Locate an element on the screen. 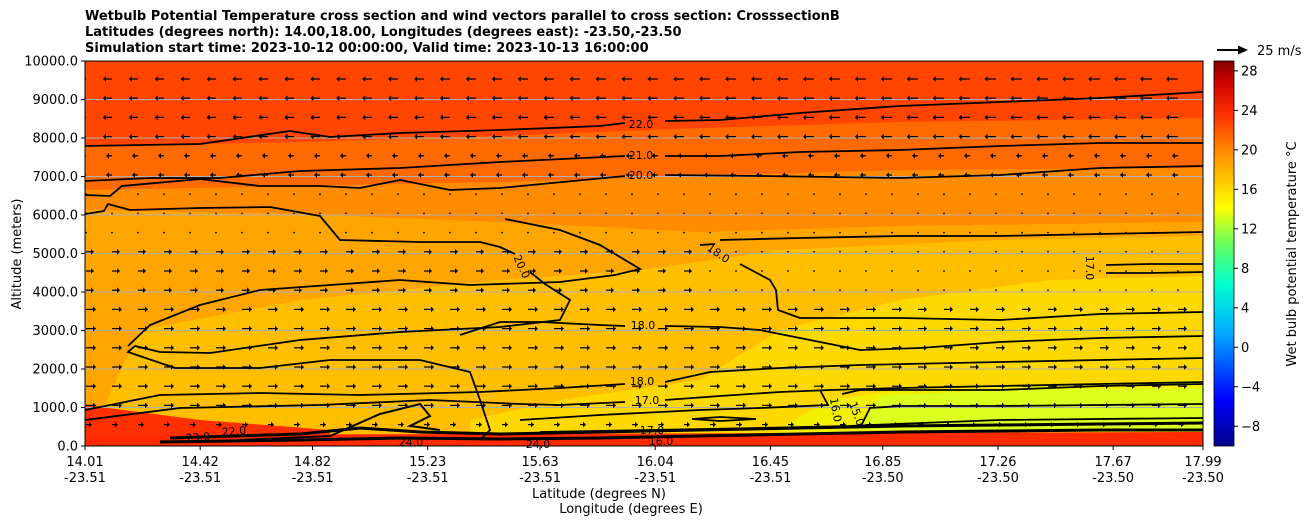 The height and width of the screenshot is (526, 1311). contour-label: 18.0 is located at coordinates (642, 381).